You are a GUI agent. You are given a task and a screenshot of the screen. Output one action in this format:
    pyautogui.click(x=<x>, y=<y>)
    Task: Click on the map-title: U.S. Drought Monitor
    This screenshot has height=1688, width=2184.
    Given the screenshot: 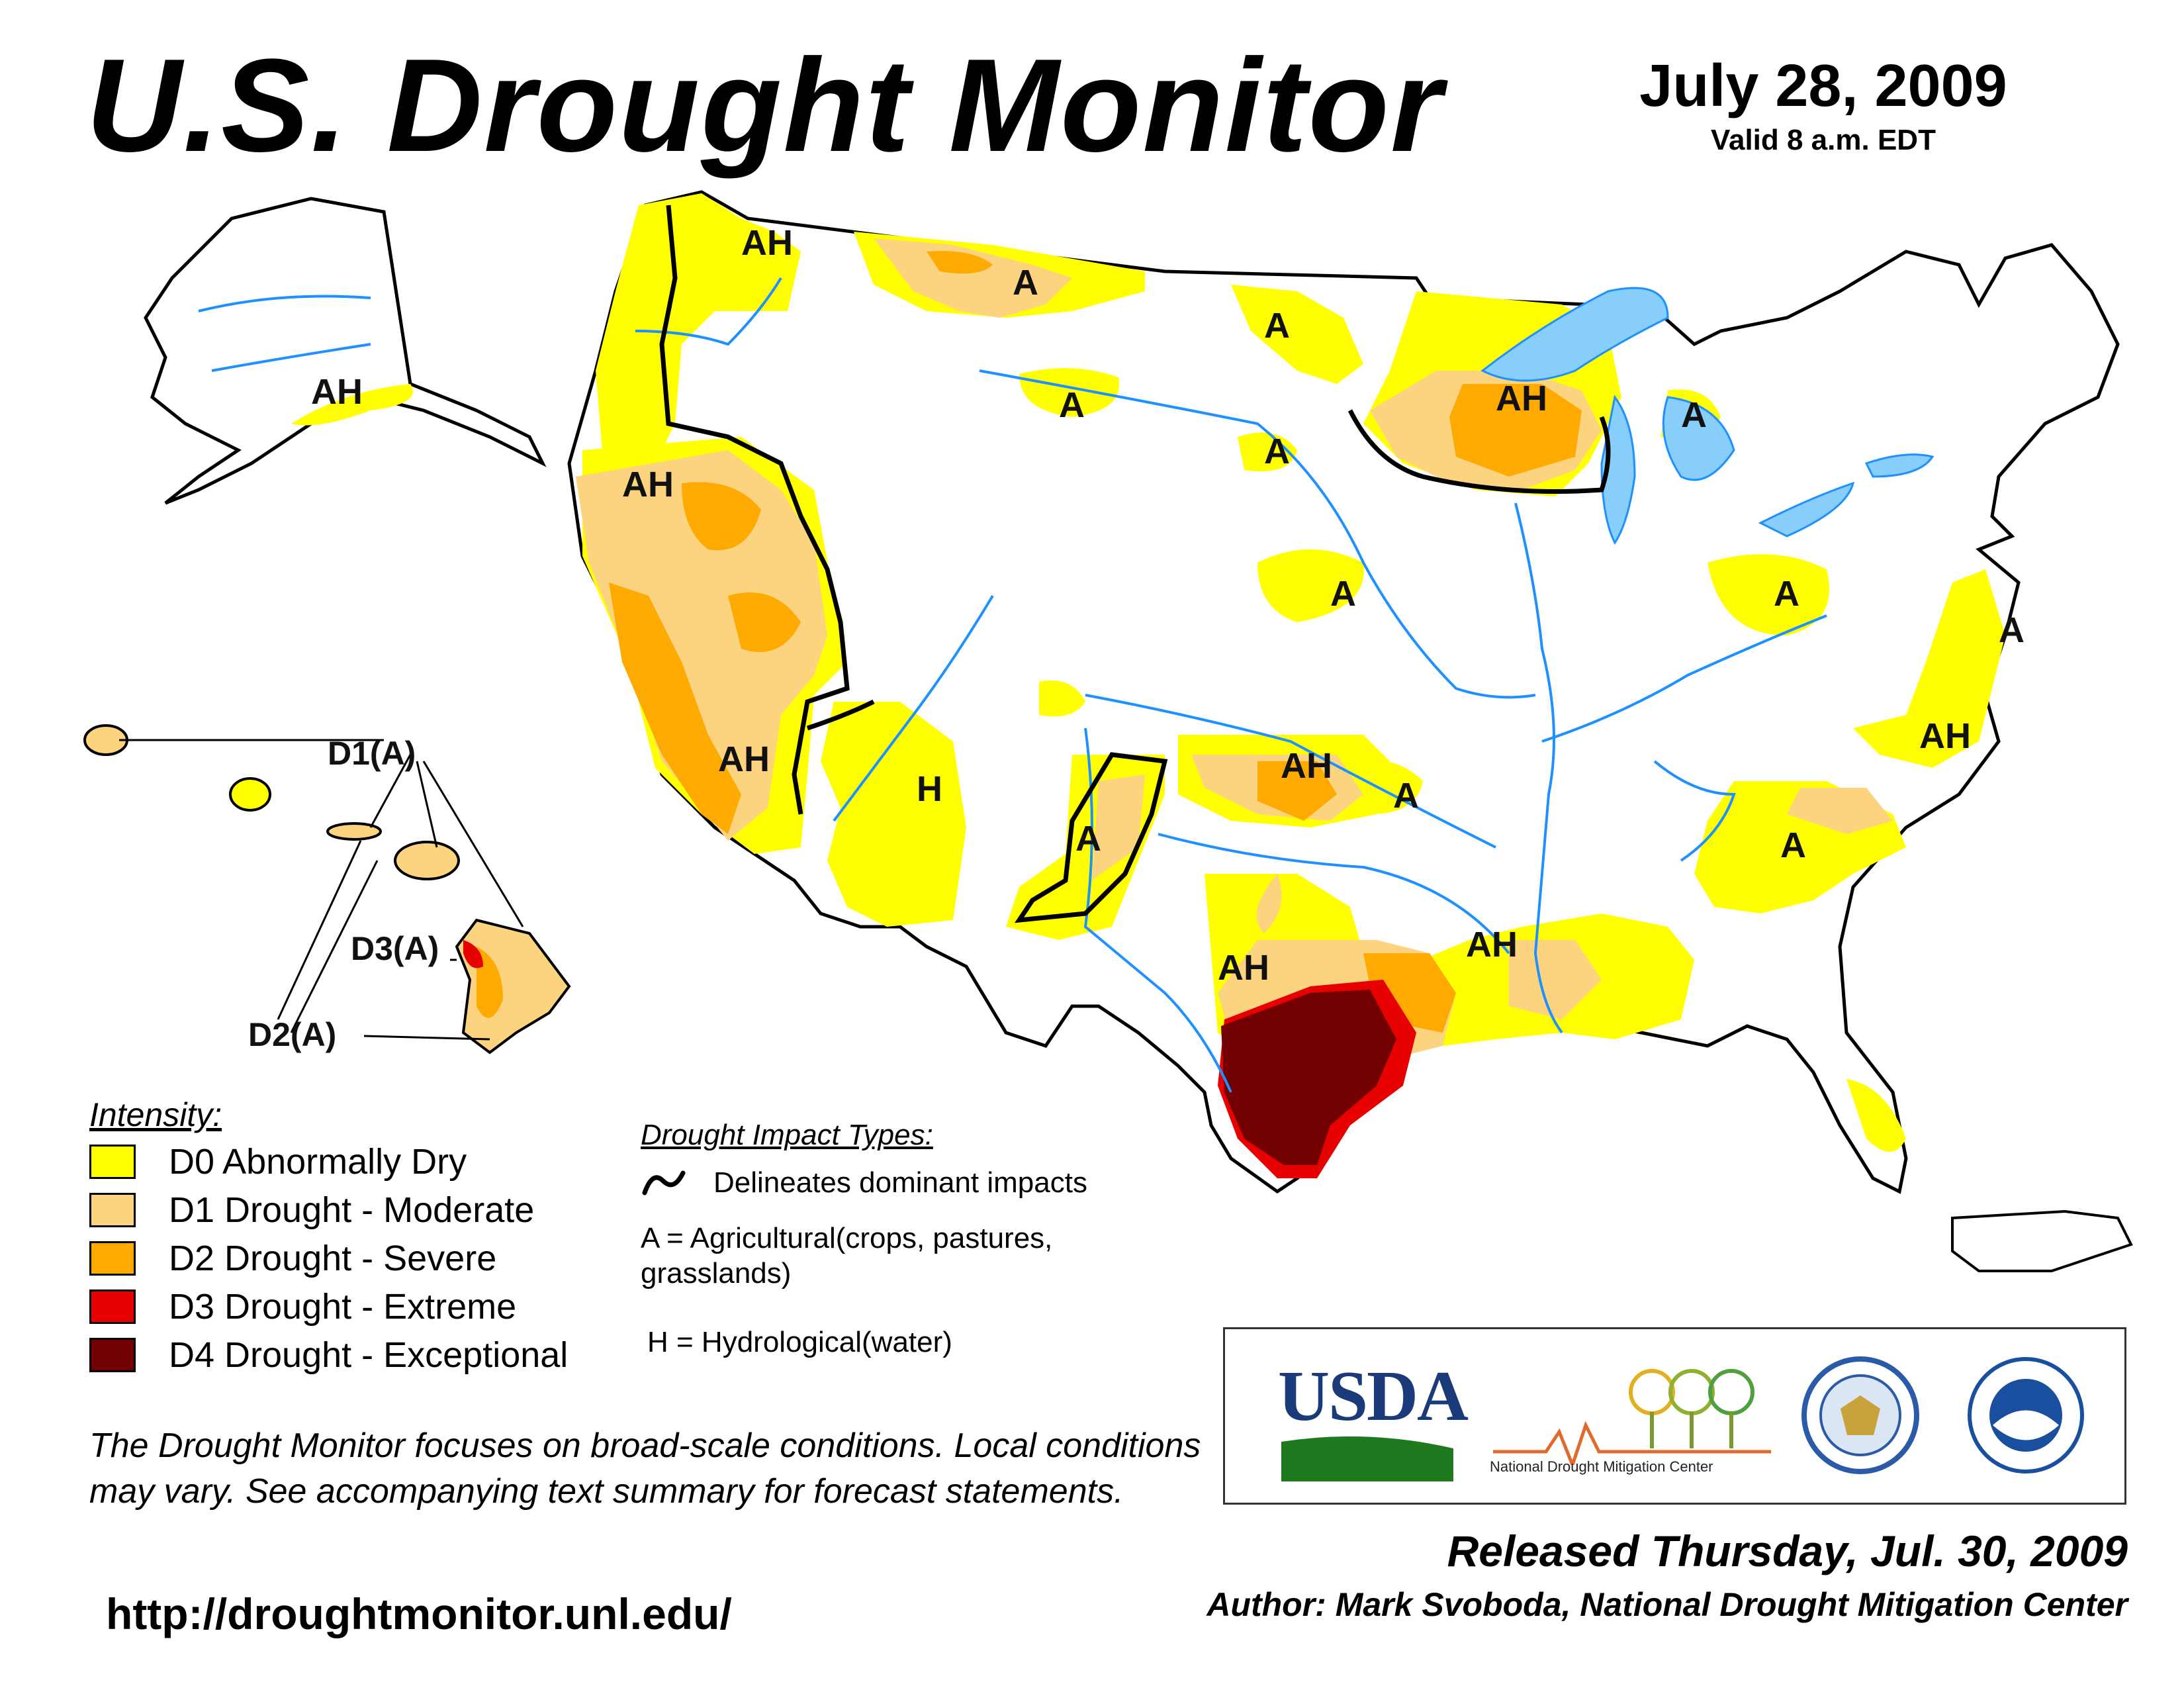 What is the action you would take?
    pyautogui.click(x=765, y=105)
    